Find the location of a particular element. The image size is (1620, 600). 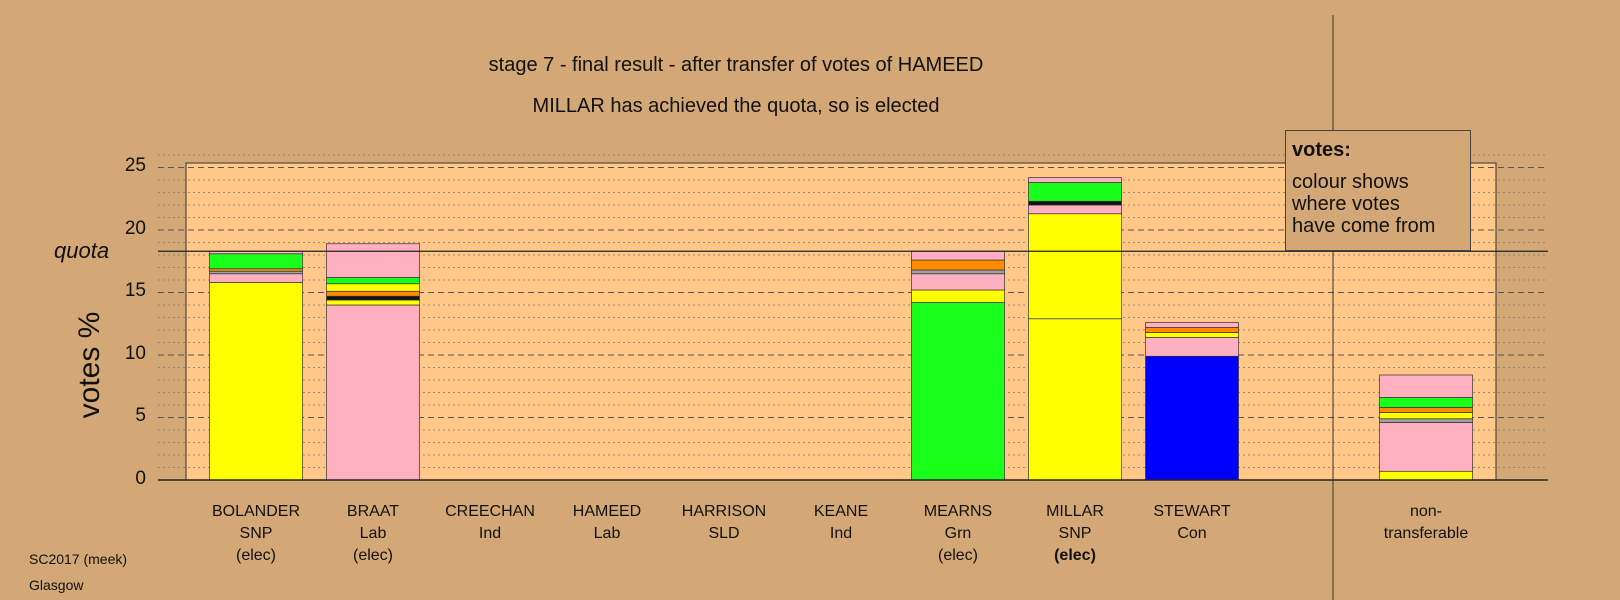

candidate-party: SLD is located at coordinates (724, 533).